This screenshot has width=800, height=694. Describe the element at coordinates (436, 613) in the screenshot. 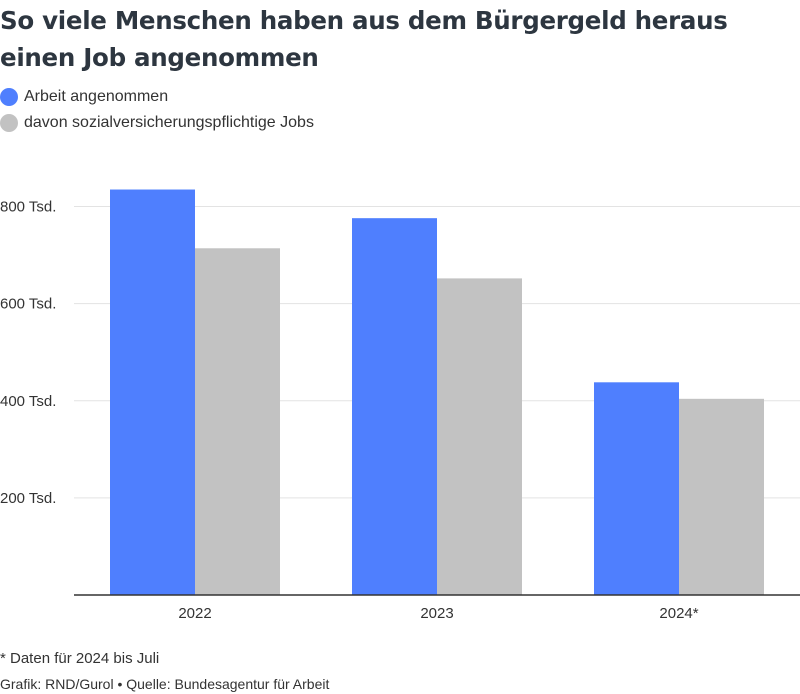

I see `x-tick-label-2023: 2023` at that location.